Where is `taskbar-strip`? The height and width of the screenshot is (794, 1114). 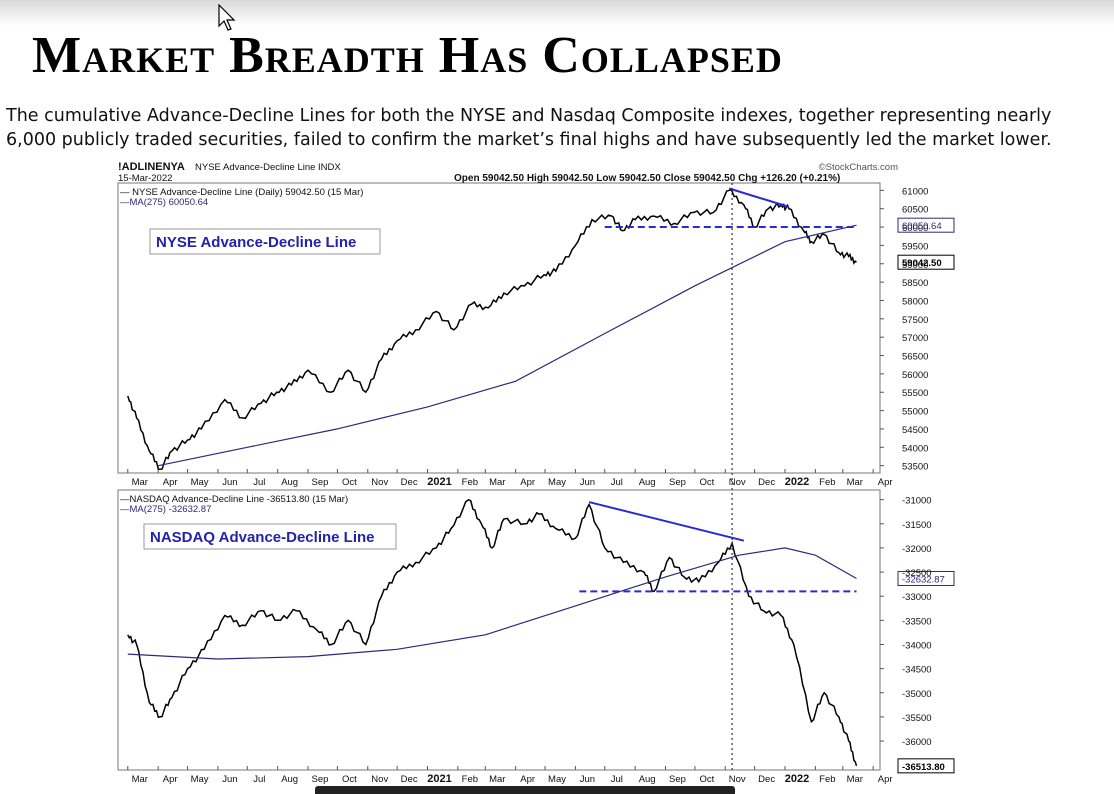
taskbar-strip is located at coordinates (525, 790).